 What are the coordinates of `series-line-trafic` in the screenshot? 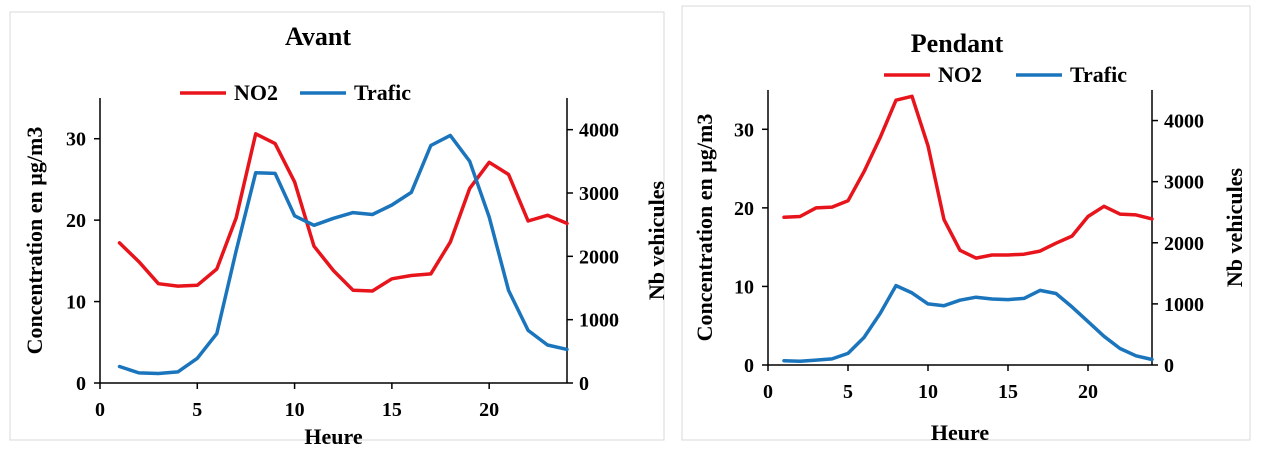 It's located at (968, 323).